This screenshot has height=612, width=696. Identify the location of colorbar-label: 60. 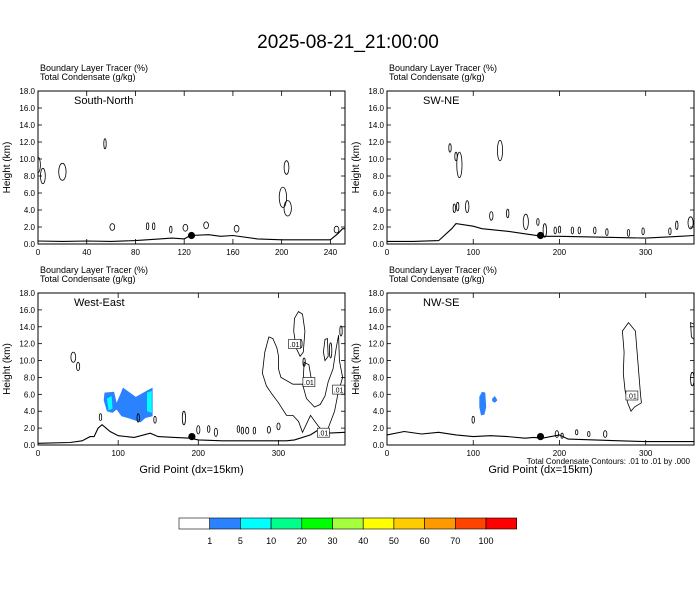
(425, 541).